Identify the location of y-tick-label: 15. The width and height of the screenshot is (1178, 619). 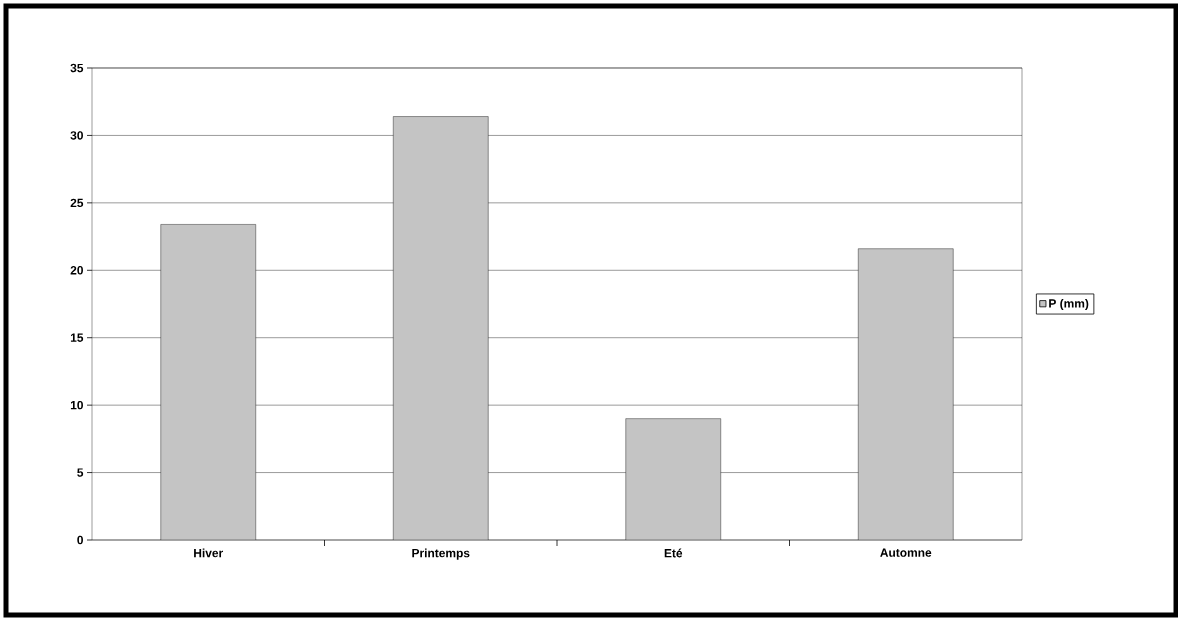
(77, 337).